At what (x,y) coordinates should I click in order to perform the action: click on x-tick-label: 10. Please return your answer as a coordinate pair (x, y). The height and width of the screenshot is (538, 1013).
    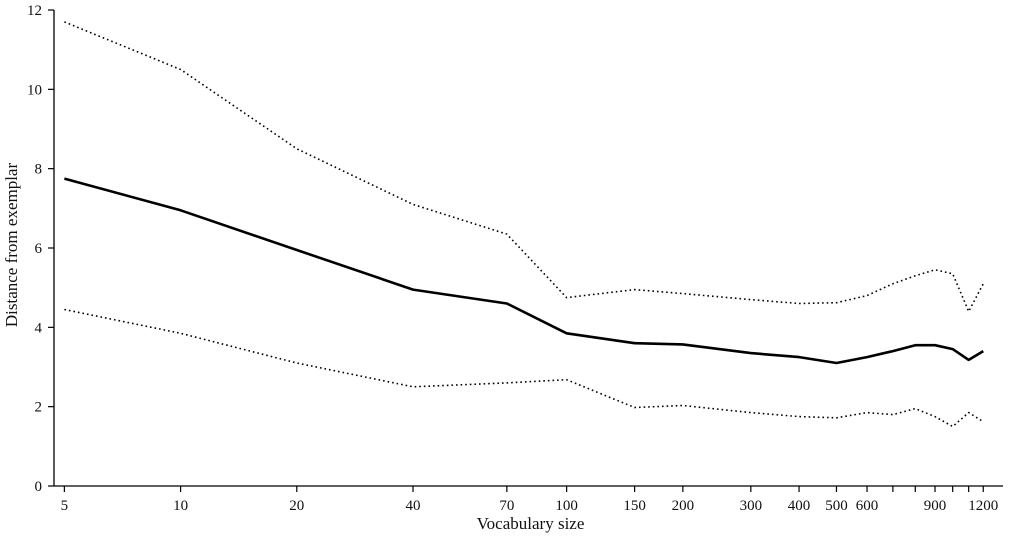
    Looking at the image, I should click on (180, 506).